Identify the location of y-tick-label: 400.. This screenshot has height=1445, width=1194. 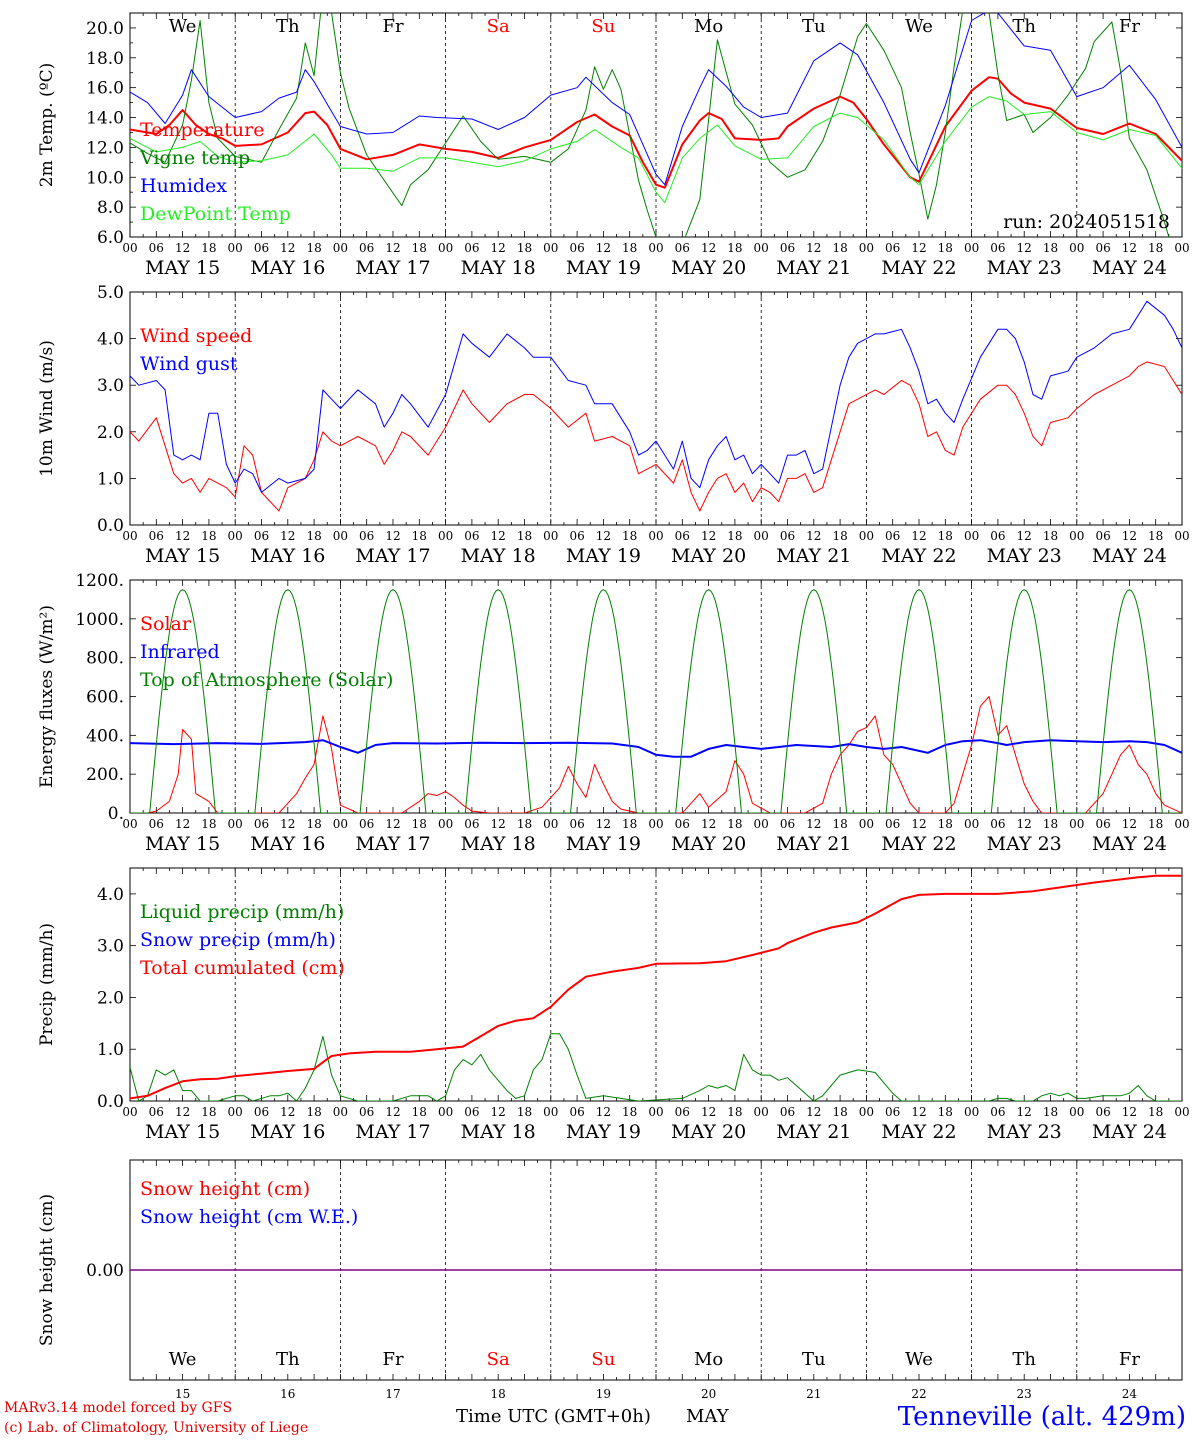
(105, 736).